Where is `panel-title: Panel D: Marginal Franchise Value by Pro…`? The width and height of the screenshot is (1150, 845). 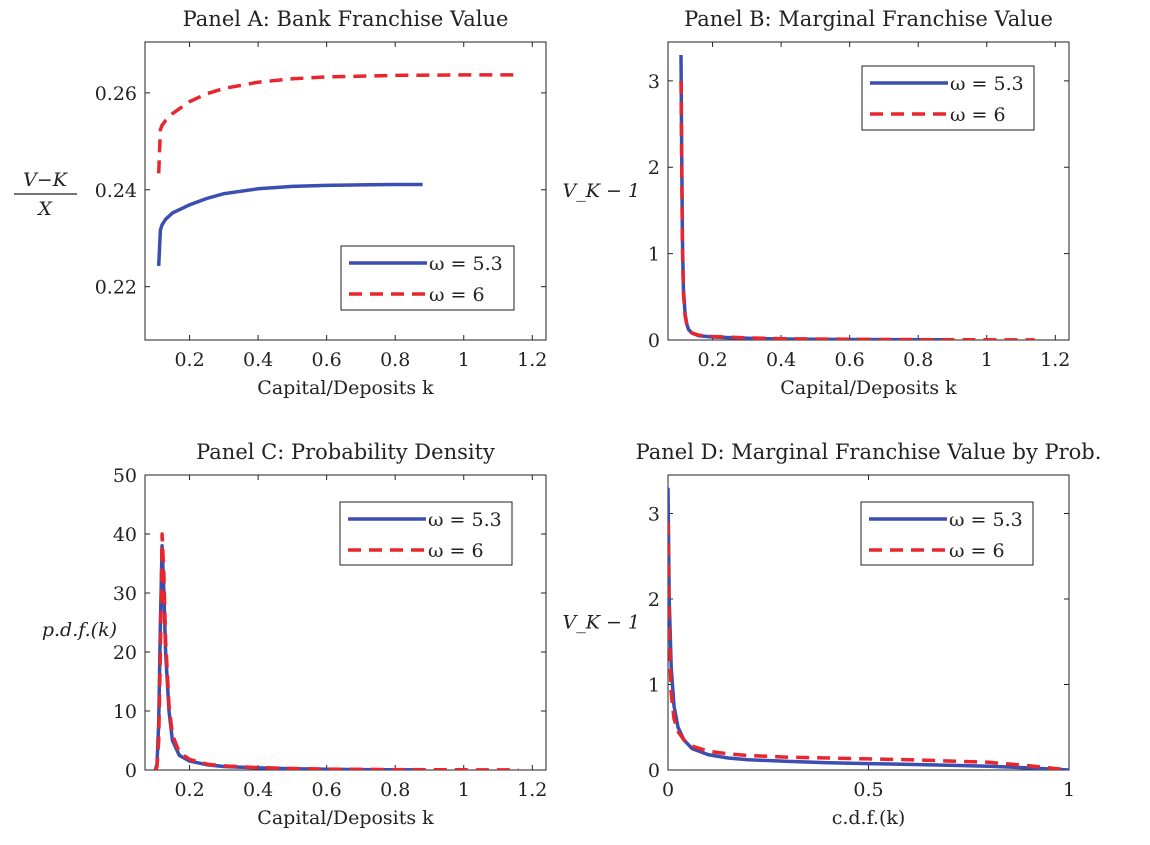 panel-title: Panel D: Marginal Franchise Value by Pro… is located at coordinates (869, 452).